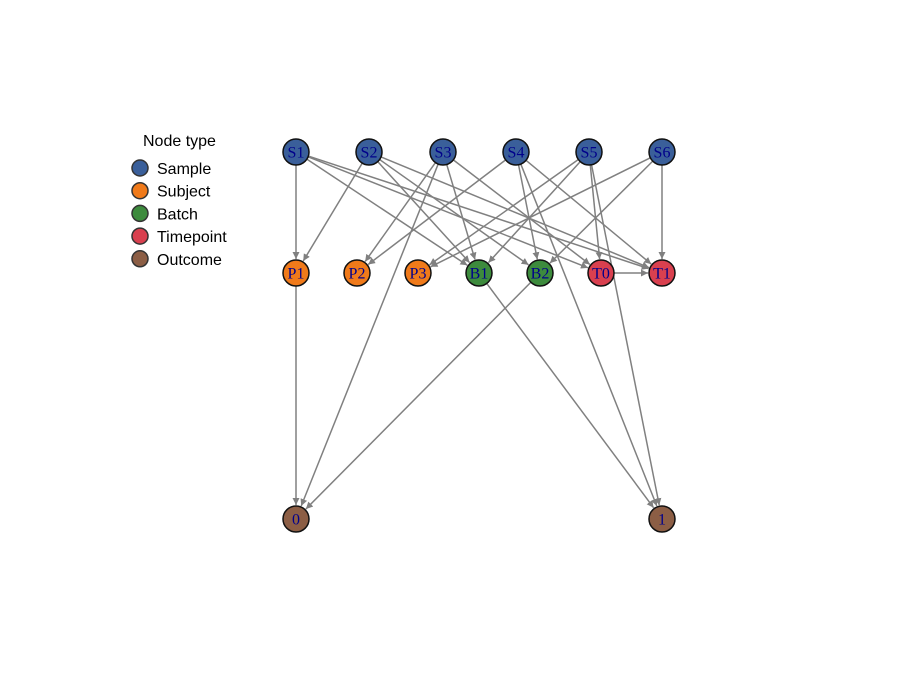  What do you see at coordinates (596, 212) in the screenshot?
I see `edge-S5-T0` at bounding box center [596, 212].